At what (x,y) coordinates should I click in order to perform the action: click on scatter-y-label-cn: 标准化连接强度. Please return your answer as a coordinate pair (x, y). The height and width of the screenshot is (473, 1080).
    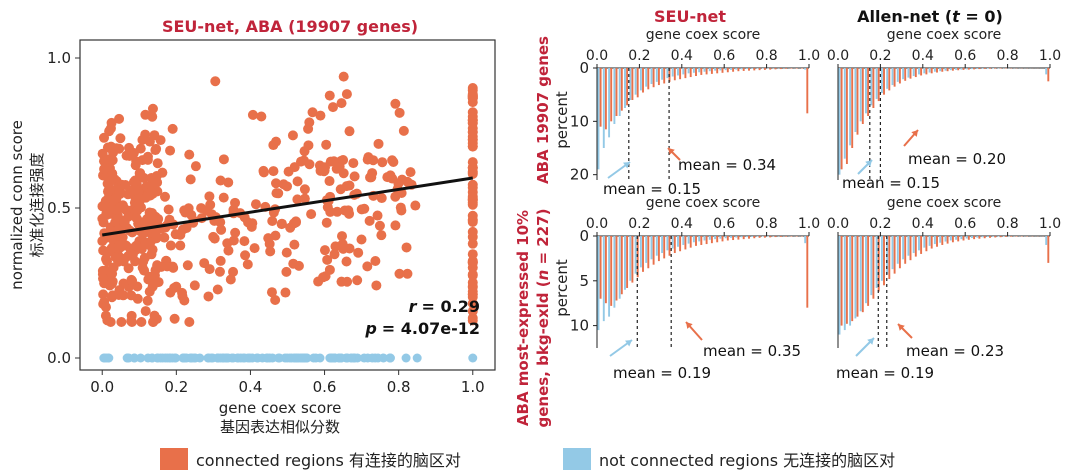
    Looking at the image, I should click on (37, 204).